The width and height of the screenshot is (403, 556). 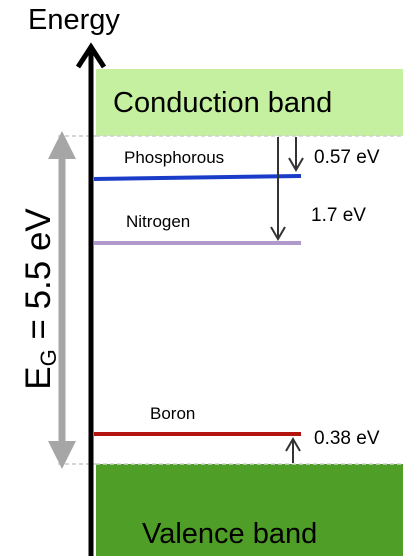 I want to click on energy-axis-arrowhead, so click(x=91, y=55).